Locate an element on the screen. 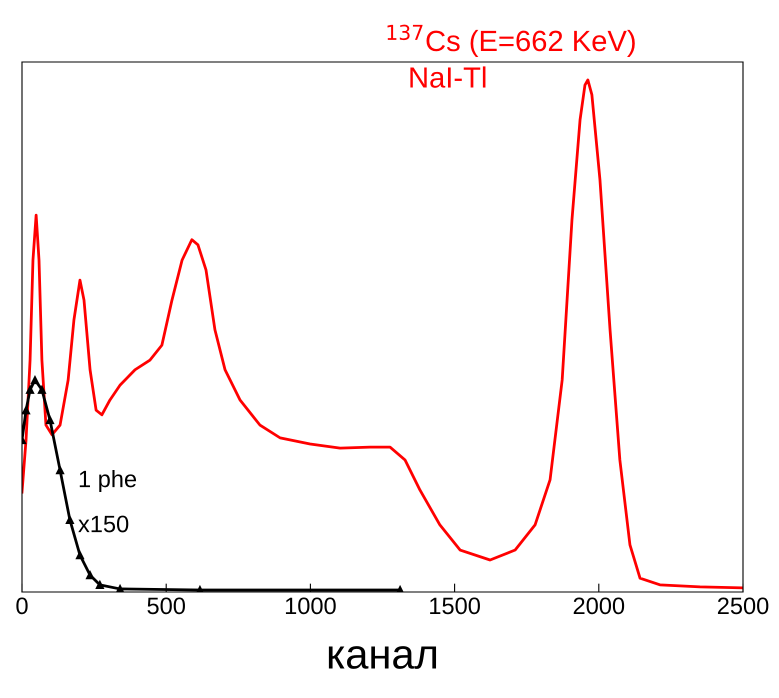 The image size is (779, 698). text: $^{137}$Cs (E=662 KeV) is located at coordinates (511, 41).